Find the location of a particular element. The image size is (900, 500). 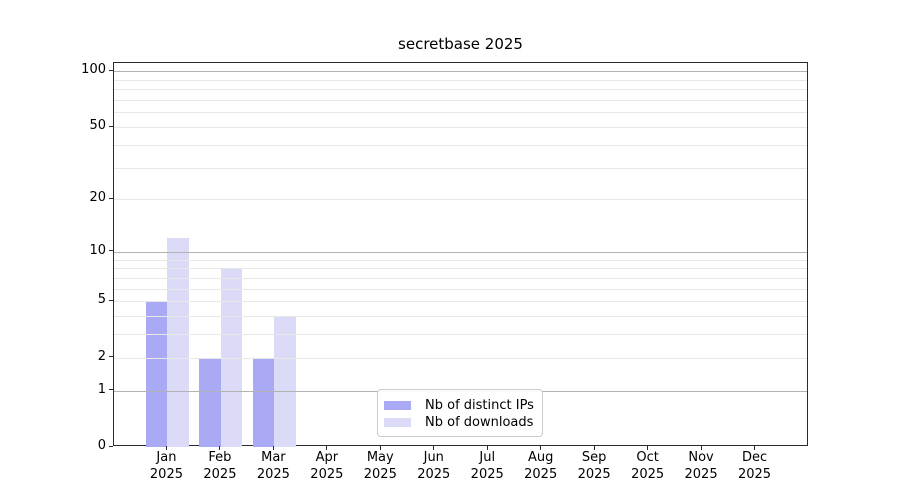

legend-item-downloads: Nb of downloads is located at coordinates (463, 422).